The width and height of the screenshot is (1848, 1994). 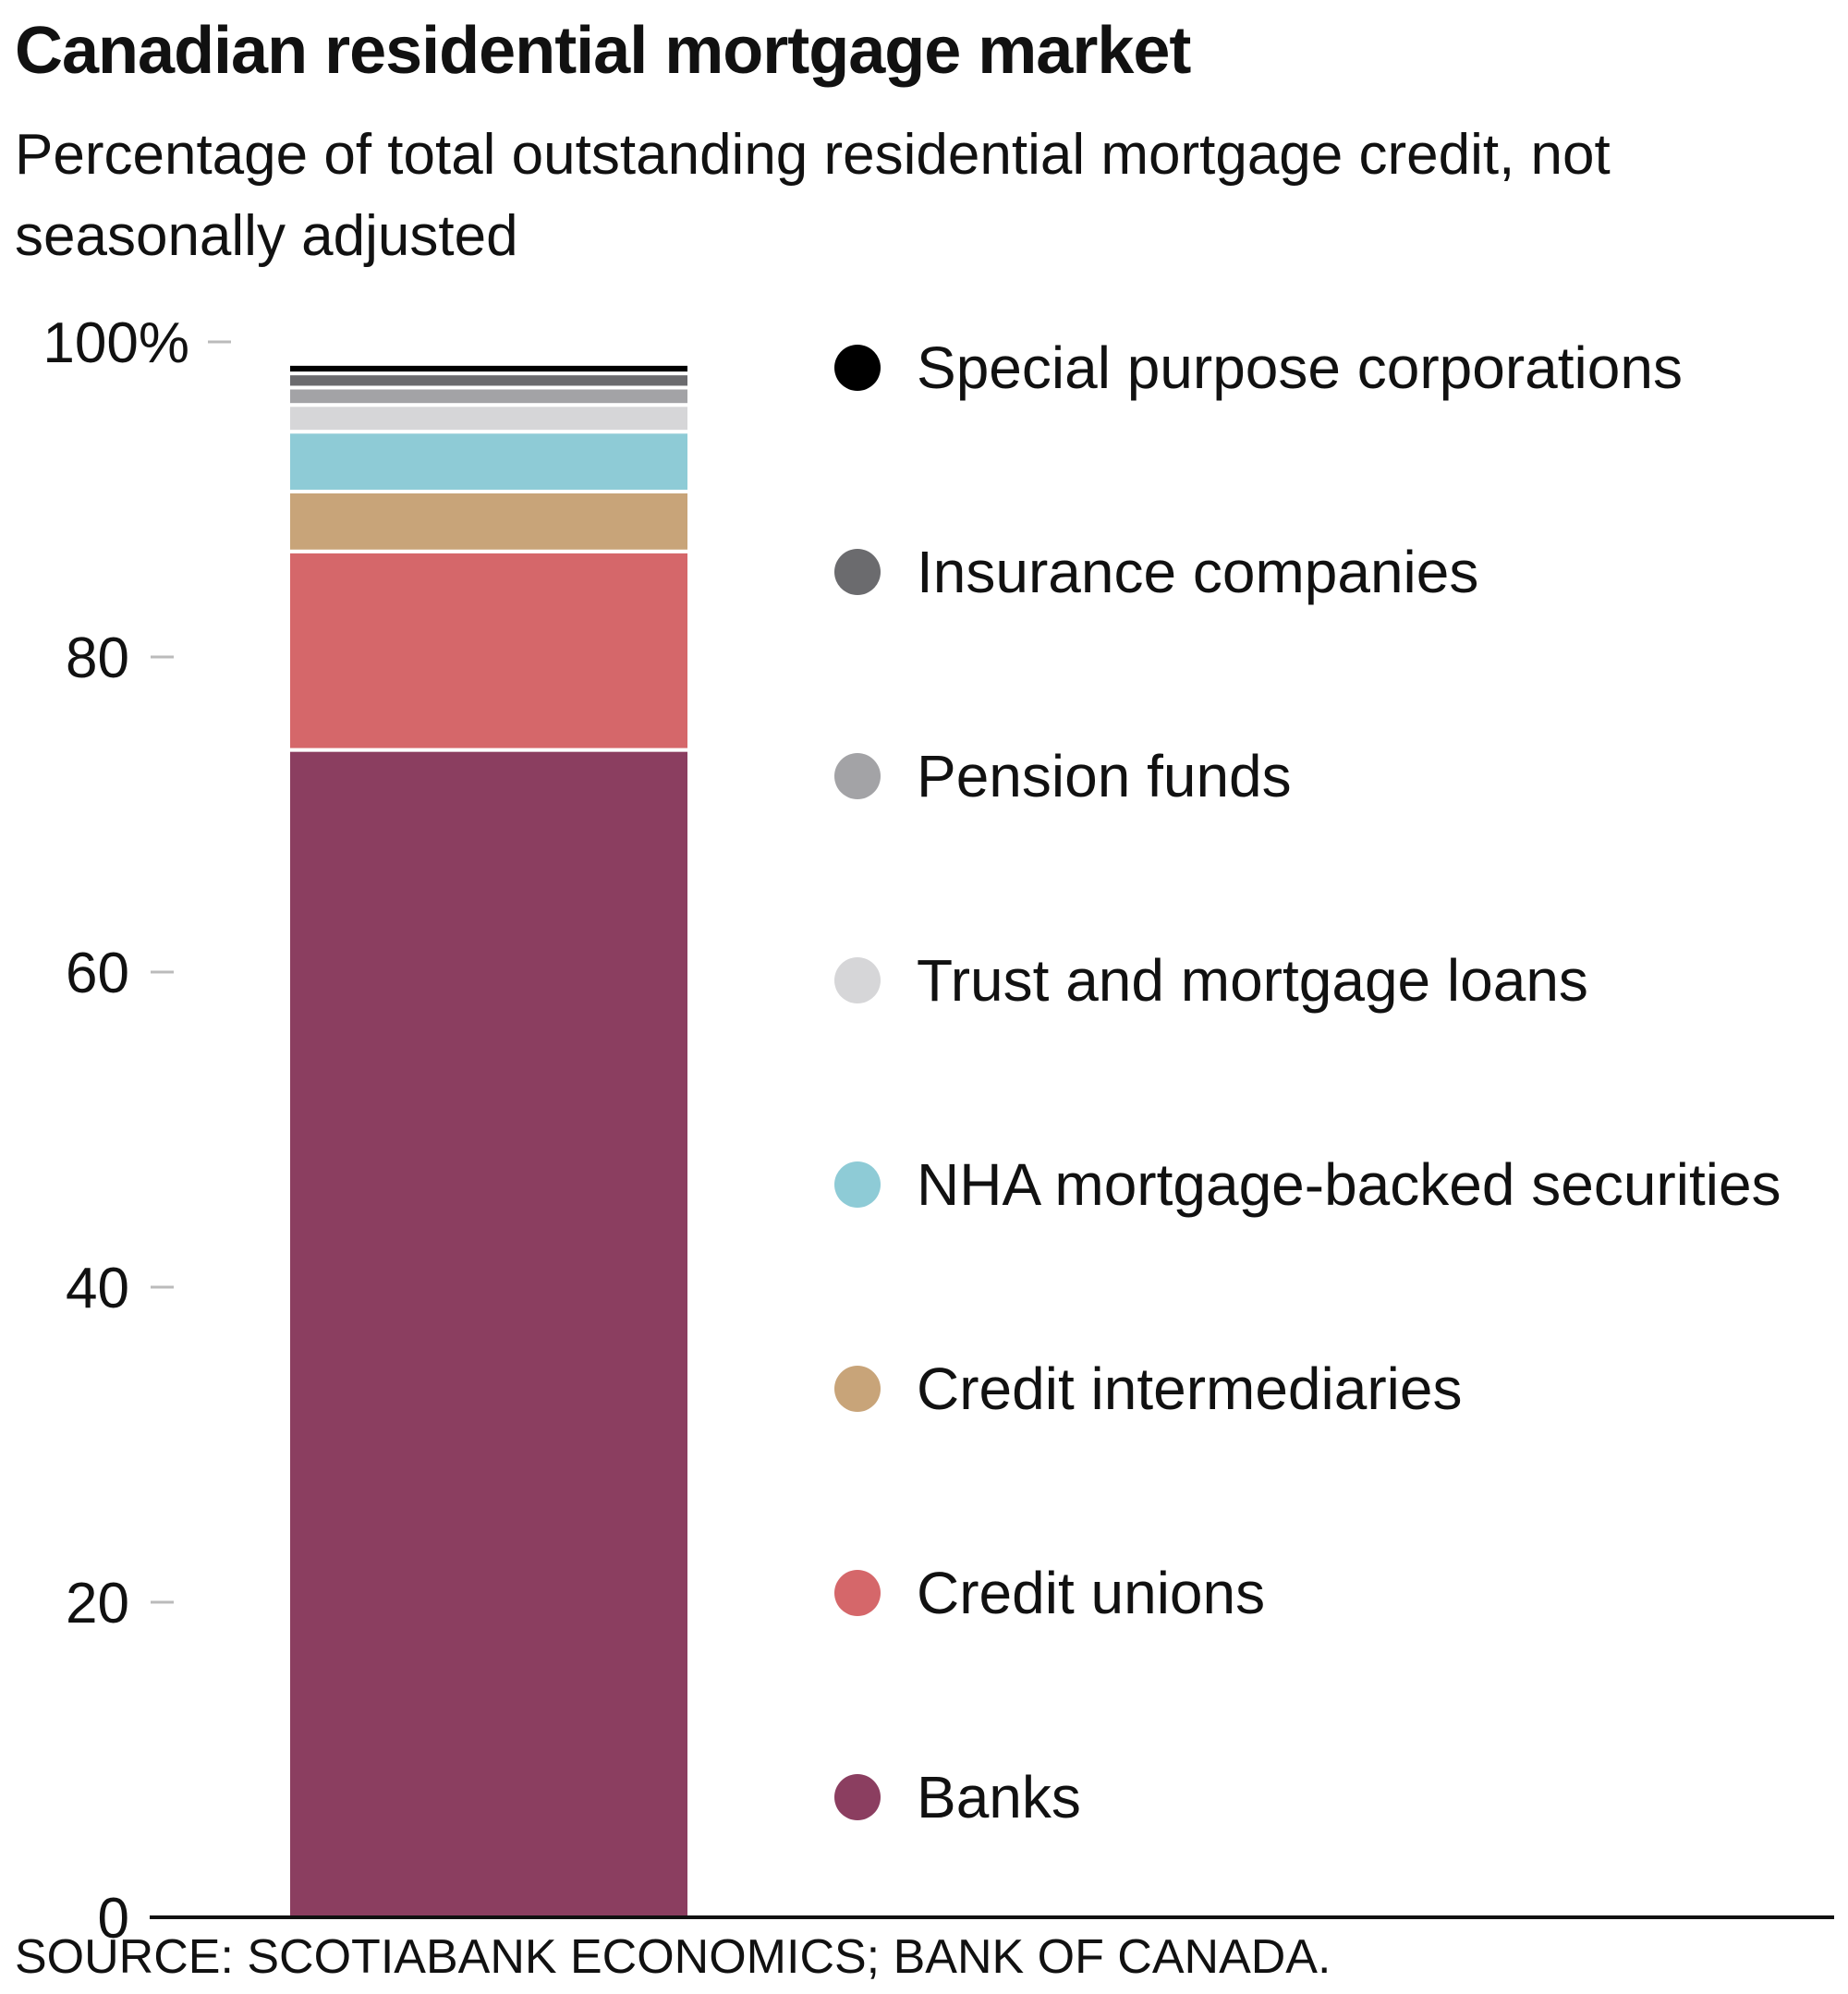 I want to click on legend-label-trust-and-mortgage-loans: Trust and mortgage loans, so click(x=1252, y=980).